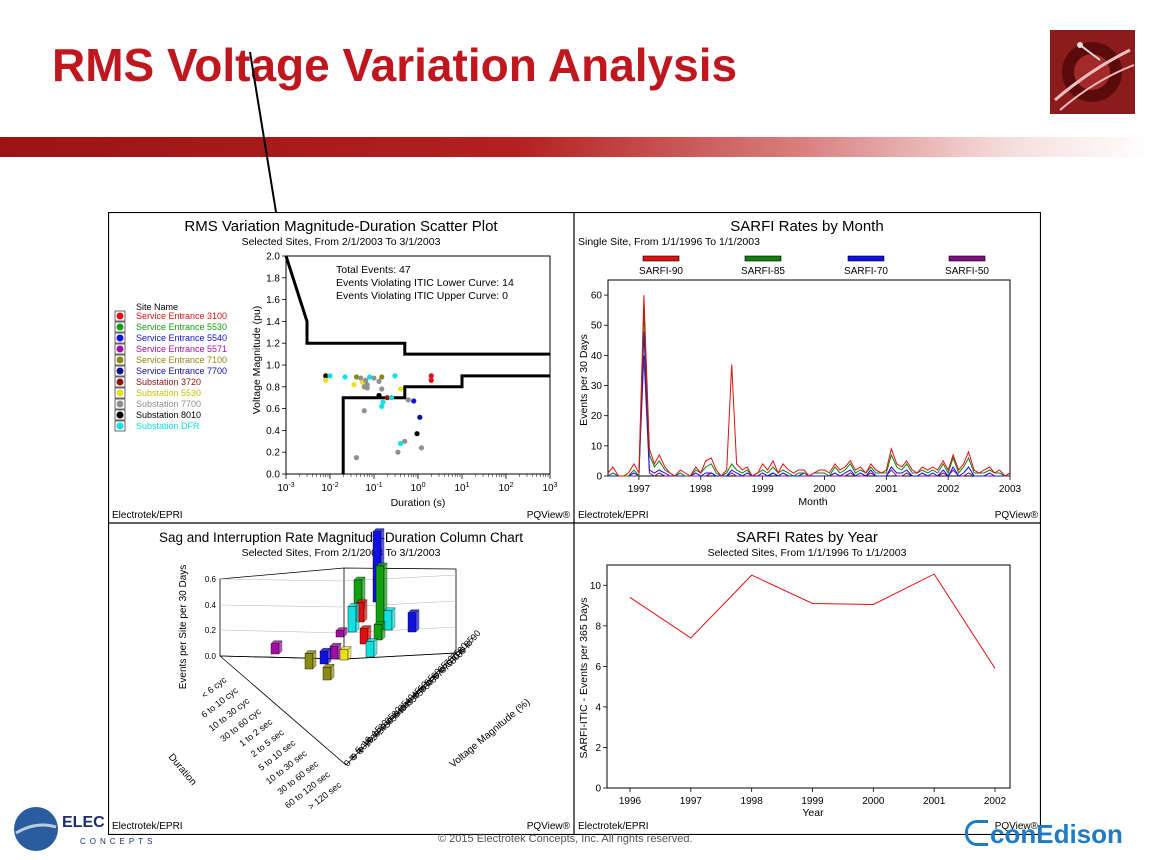 This screenshot has width=1149, height=860. What do you see at coordinates (273, 257) in the screenshot?
I see `scatter-ytick-label: 2.0` at bounding box center [273, 257].